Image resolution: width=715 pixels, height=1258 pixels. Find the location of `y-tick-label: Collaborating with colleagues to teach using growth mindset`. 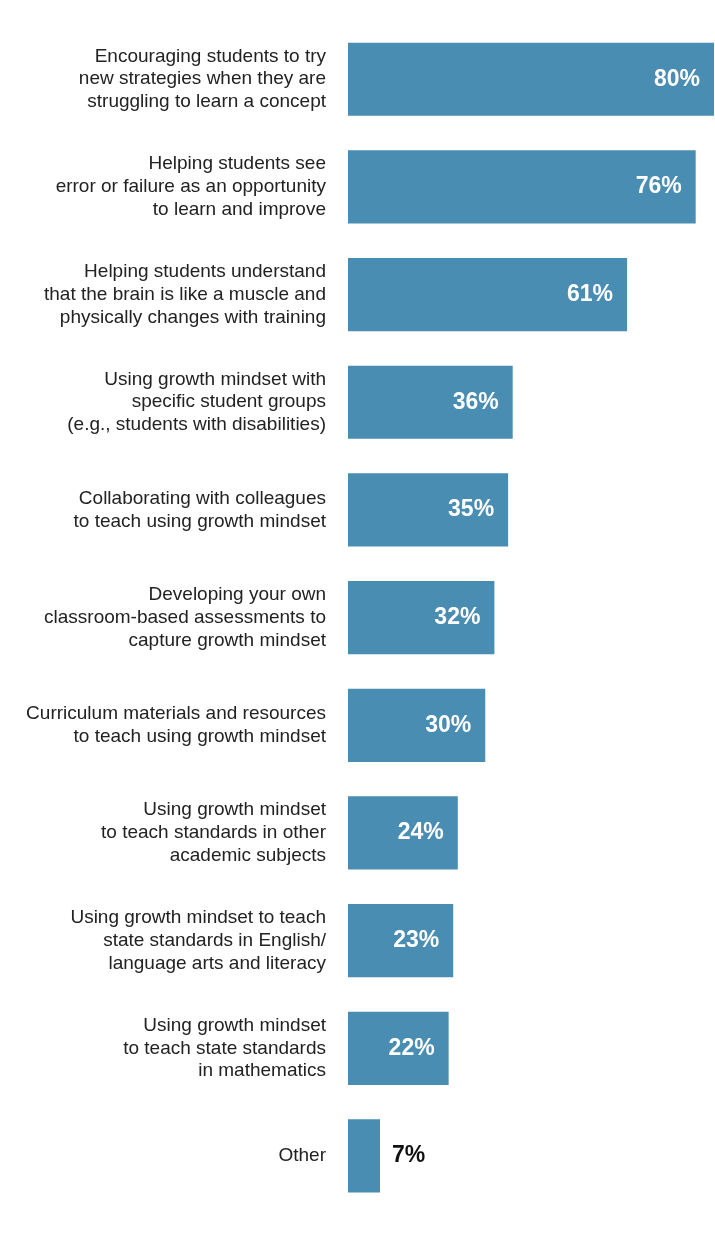

y-tick-label: Collaborating with colleagues to teach using growth mindset is located at coordinates (200, 508).